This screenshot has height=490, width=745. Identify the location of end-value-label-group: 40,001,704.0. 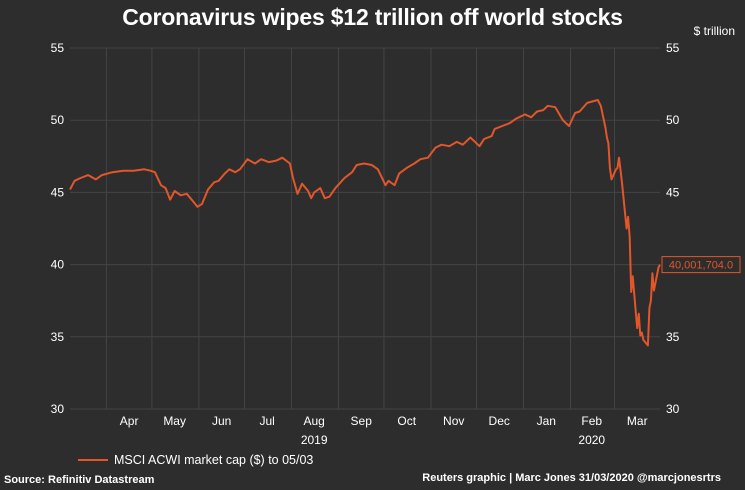
(701, 265).